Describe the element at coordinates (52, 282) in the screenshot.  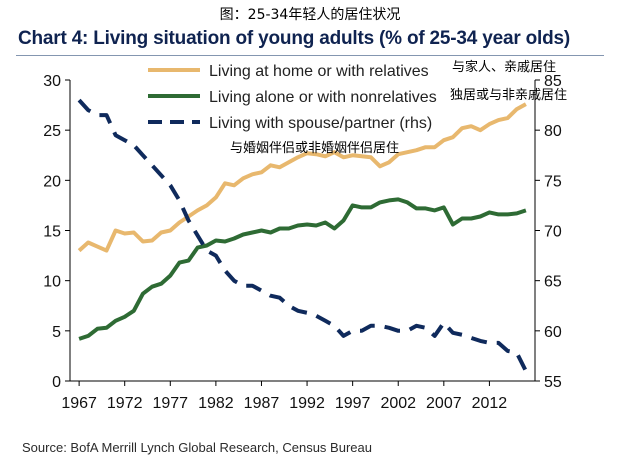
I see `left-tick-label: 10` at that location.